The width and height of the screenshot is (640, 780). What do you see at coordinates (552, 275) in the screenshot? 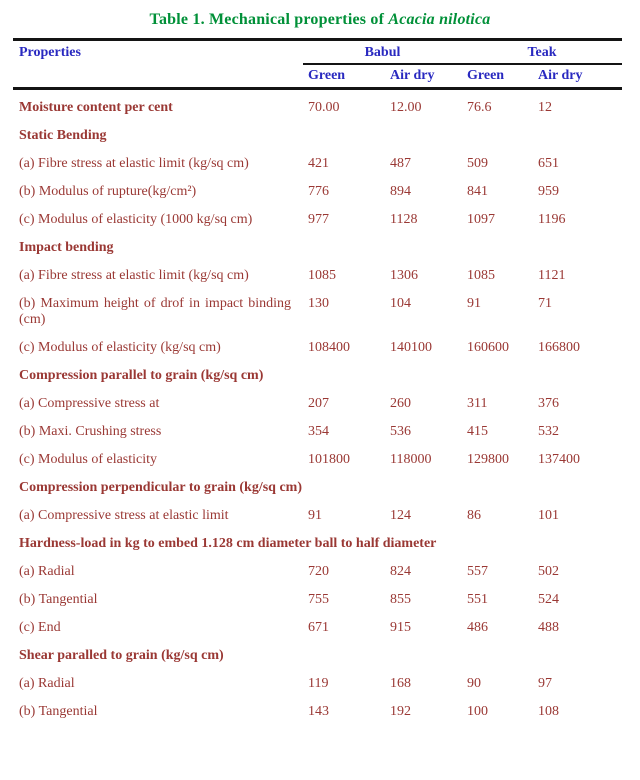
I see `value-cell: 1121` at bounding box center [552, 275].